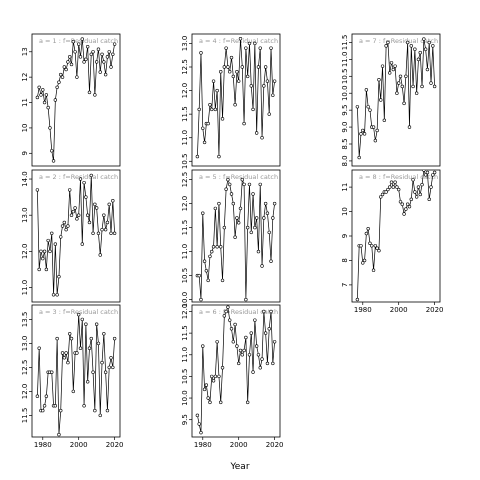  I want to click on y-tick-label: 9.0, so click(345, 127).